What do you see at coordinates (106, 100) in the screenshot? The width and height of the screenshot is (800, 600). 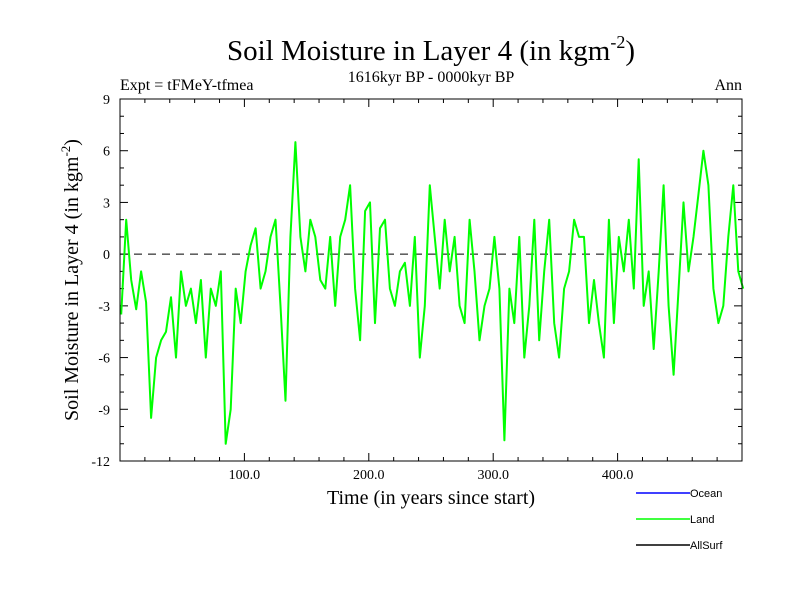 I see `y-tick-label: 9` at bounding box center [106, 100].